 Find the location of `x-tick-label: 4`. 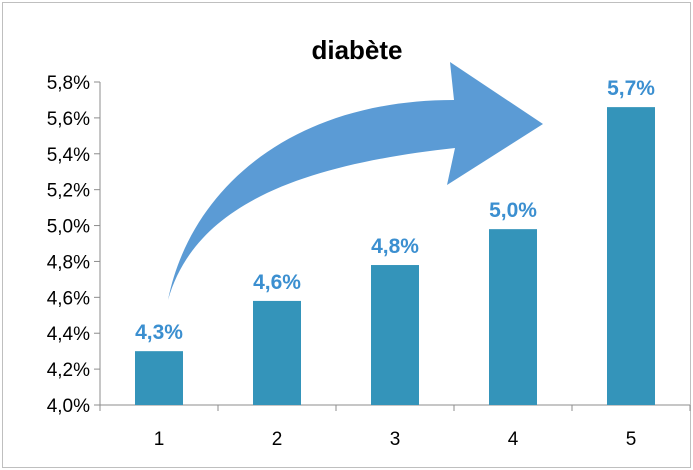

x-tick-label: 4 is located at coordinates (513, 439).